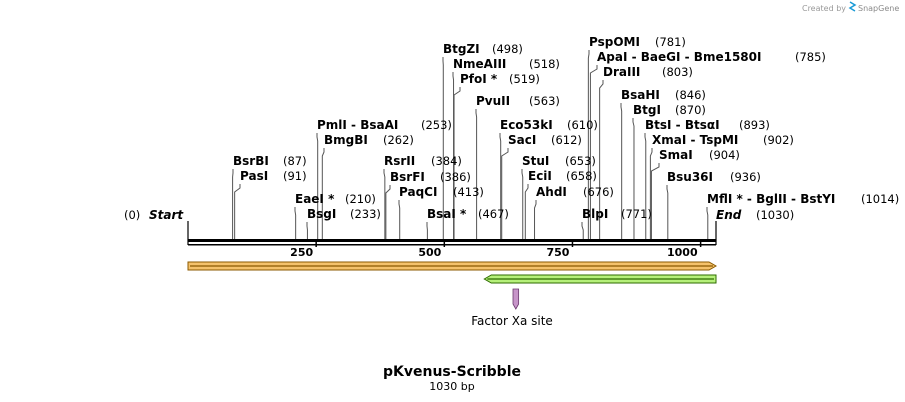 This screenshot has height=402, width=905. Describe the element at coordinates (544, 64) in the screenshot. I see `enzyme-pos-nmeaiii: (518)` at that location.